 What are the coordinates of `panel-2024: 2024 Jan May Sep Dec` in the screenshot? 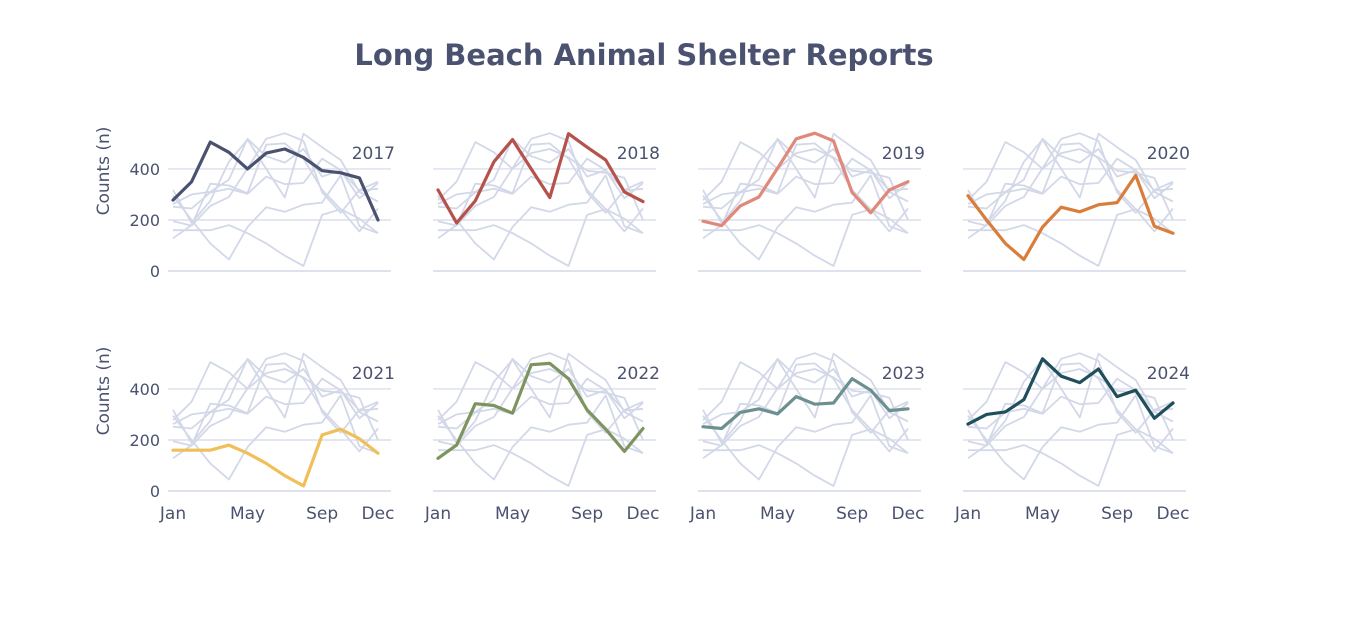 It's located at (1072, 438).